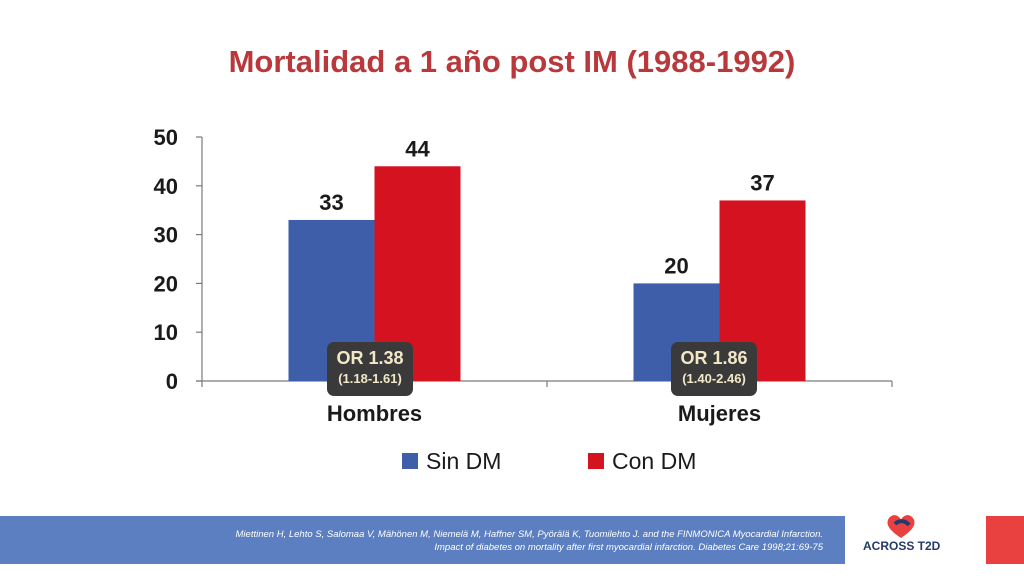 The width and height of the screenshot is (1024, 576). What do you see at coordinates (512, 61) in the screenshot?
I see `chart-title: Mortalidad a 1 año post IM (1988-1992)` at bounding box center [512, 61].